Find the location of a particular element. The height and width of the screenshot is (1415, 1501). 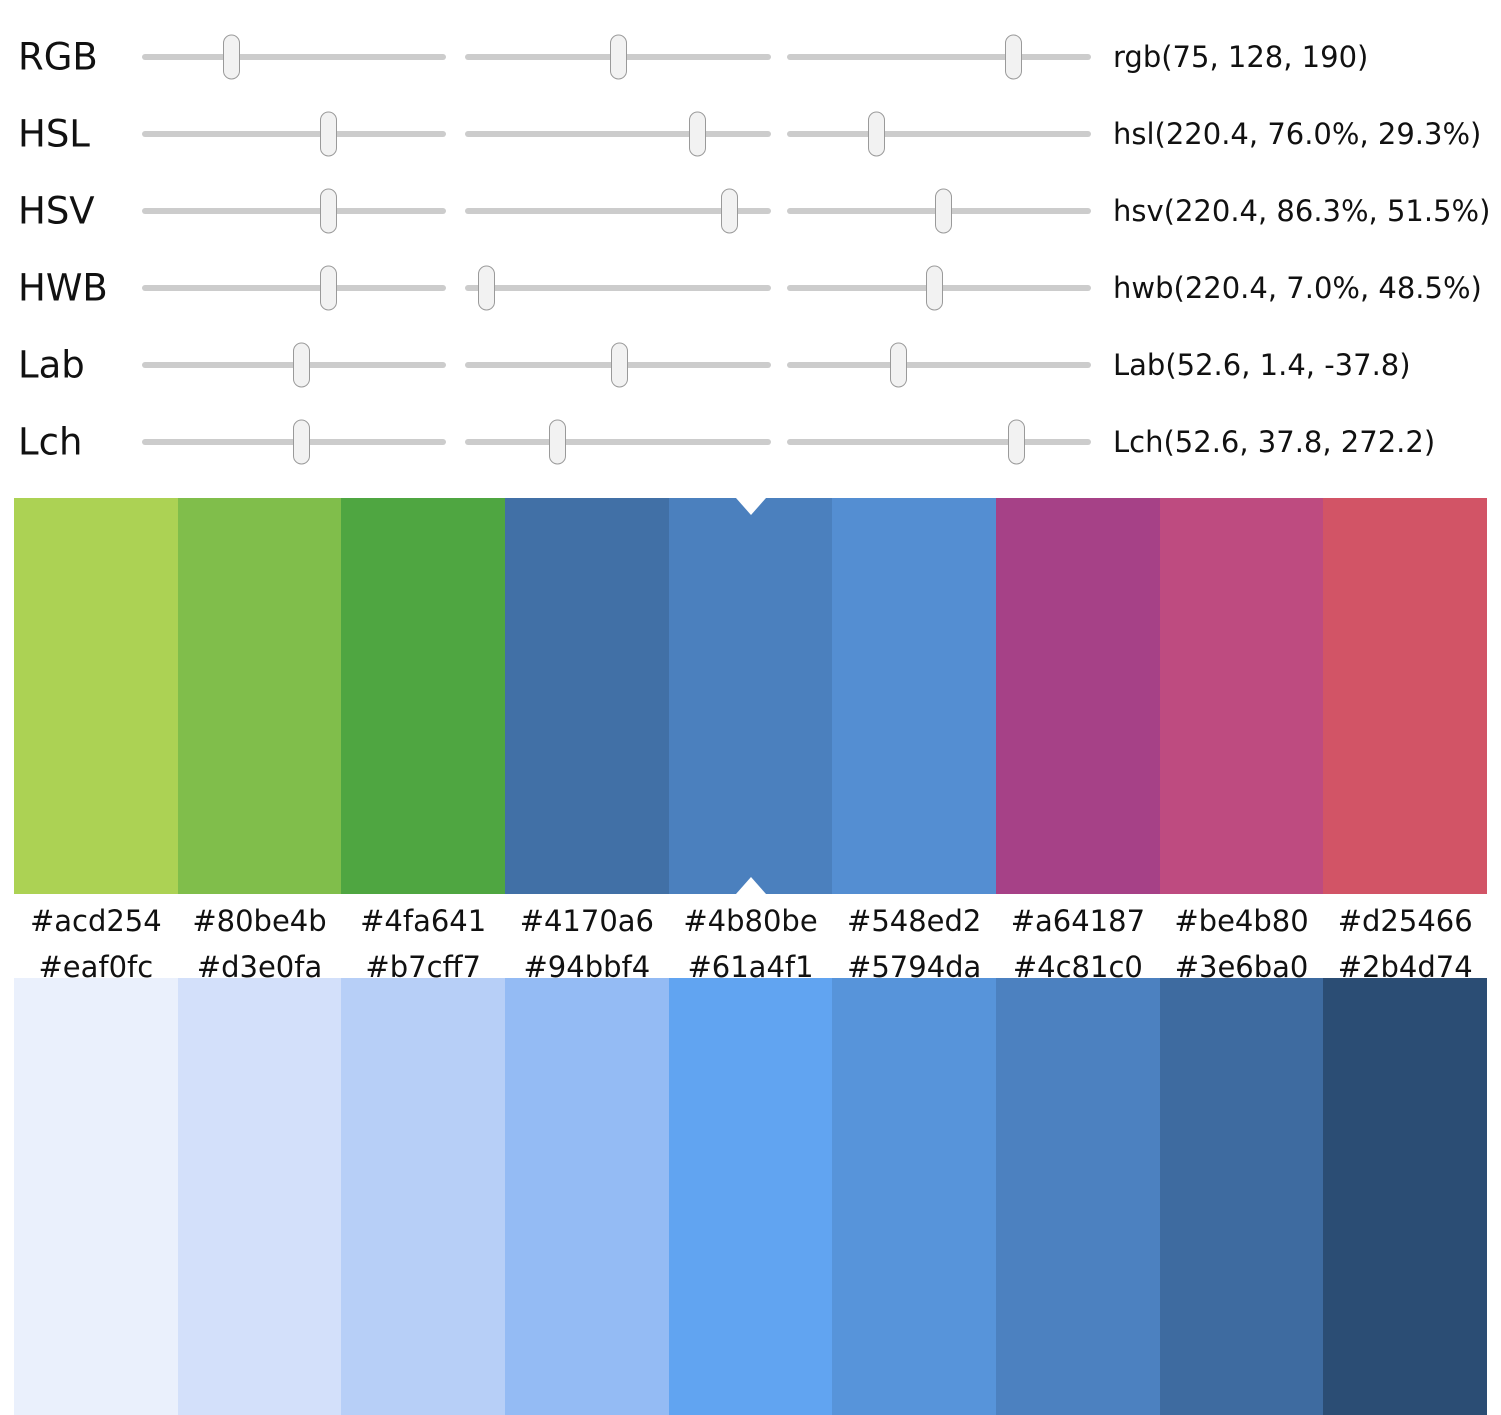

slider-row-hsv: HSV hsv(220.4, 86.3%, 51.5%) is located at coordinates (750, 211).